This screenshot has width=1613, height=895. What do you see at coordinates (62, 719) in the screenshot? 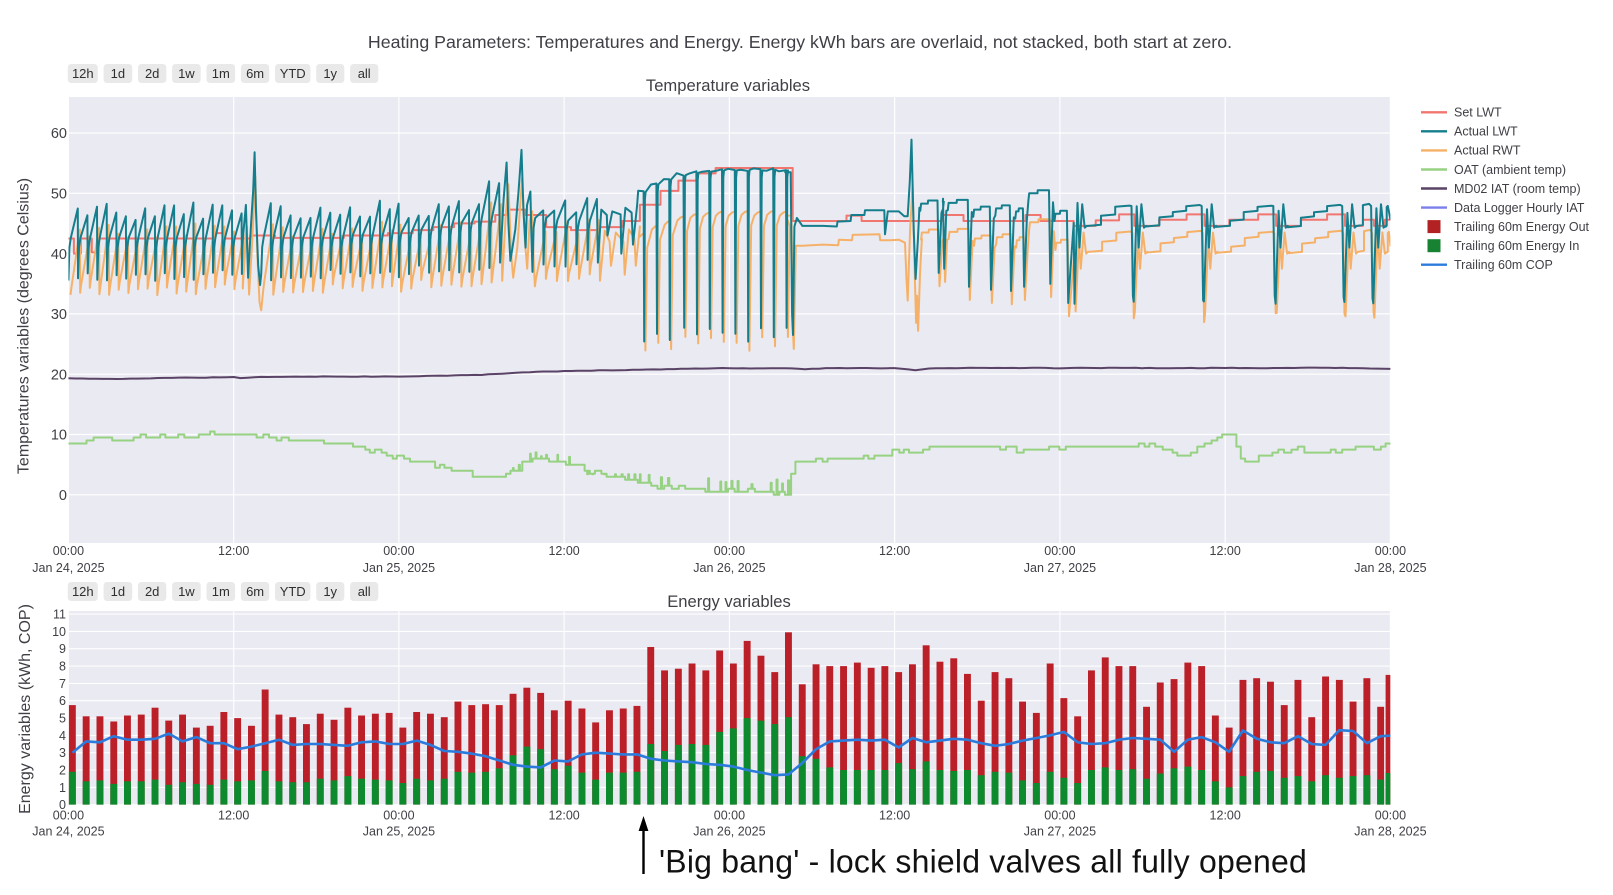
I see `svg-text: 5` at bounding box center [62, 719].